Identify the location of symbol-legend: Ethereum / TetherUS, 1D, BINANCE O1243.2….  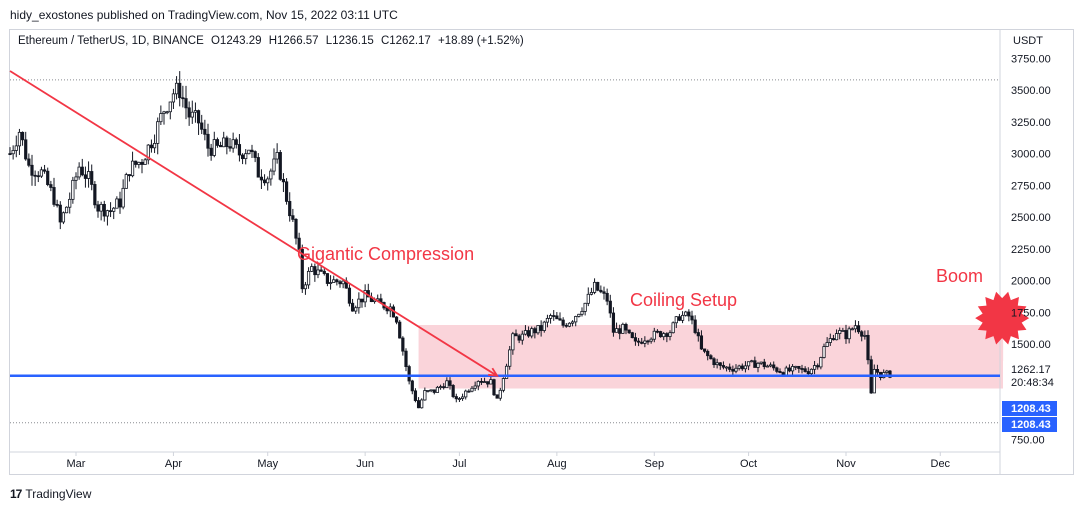
(273, 41).